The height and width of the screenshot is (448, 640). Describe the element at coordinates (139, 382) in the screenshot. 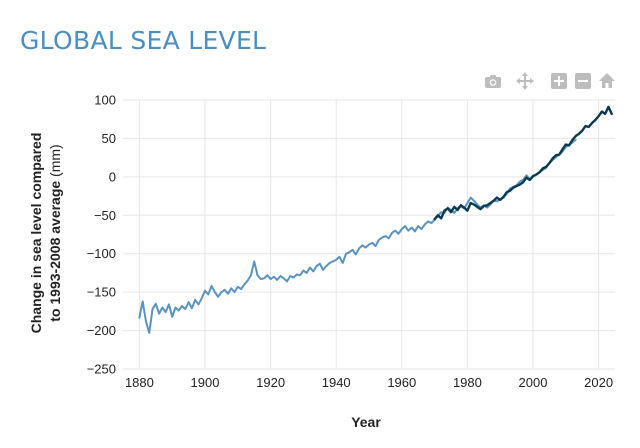

I see `x-tick-label: 1880` at that location.